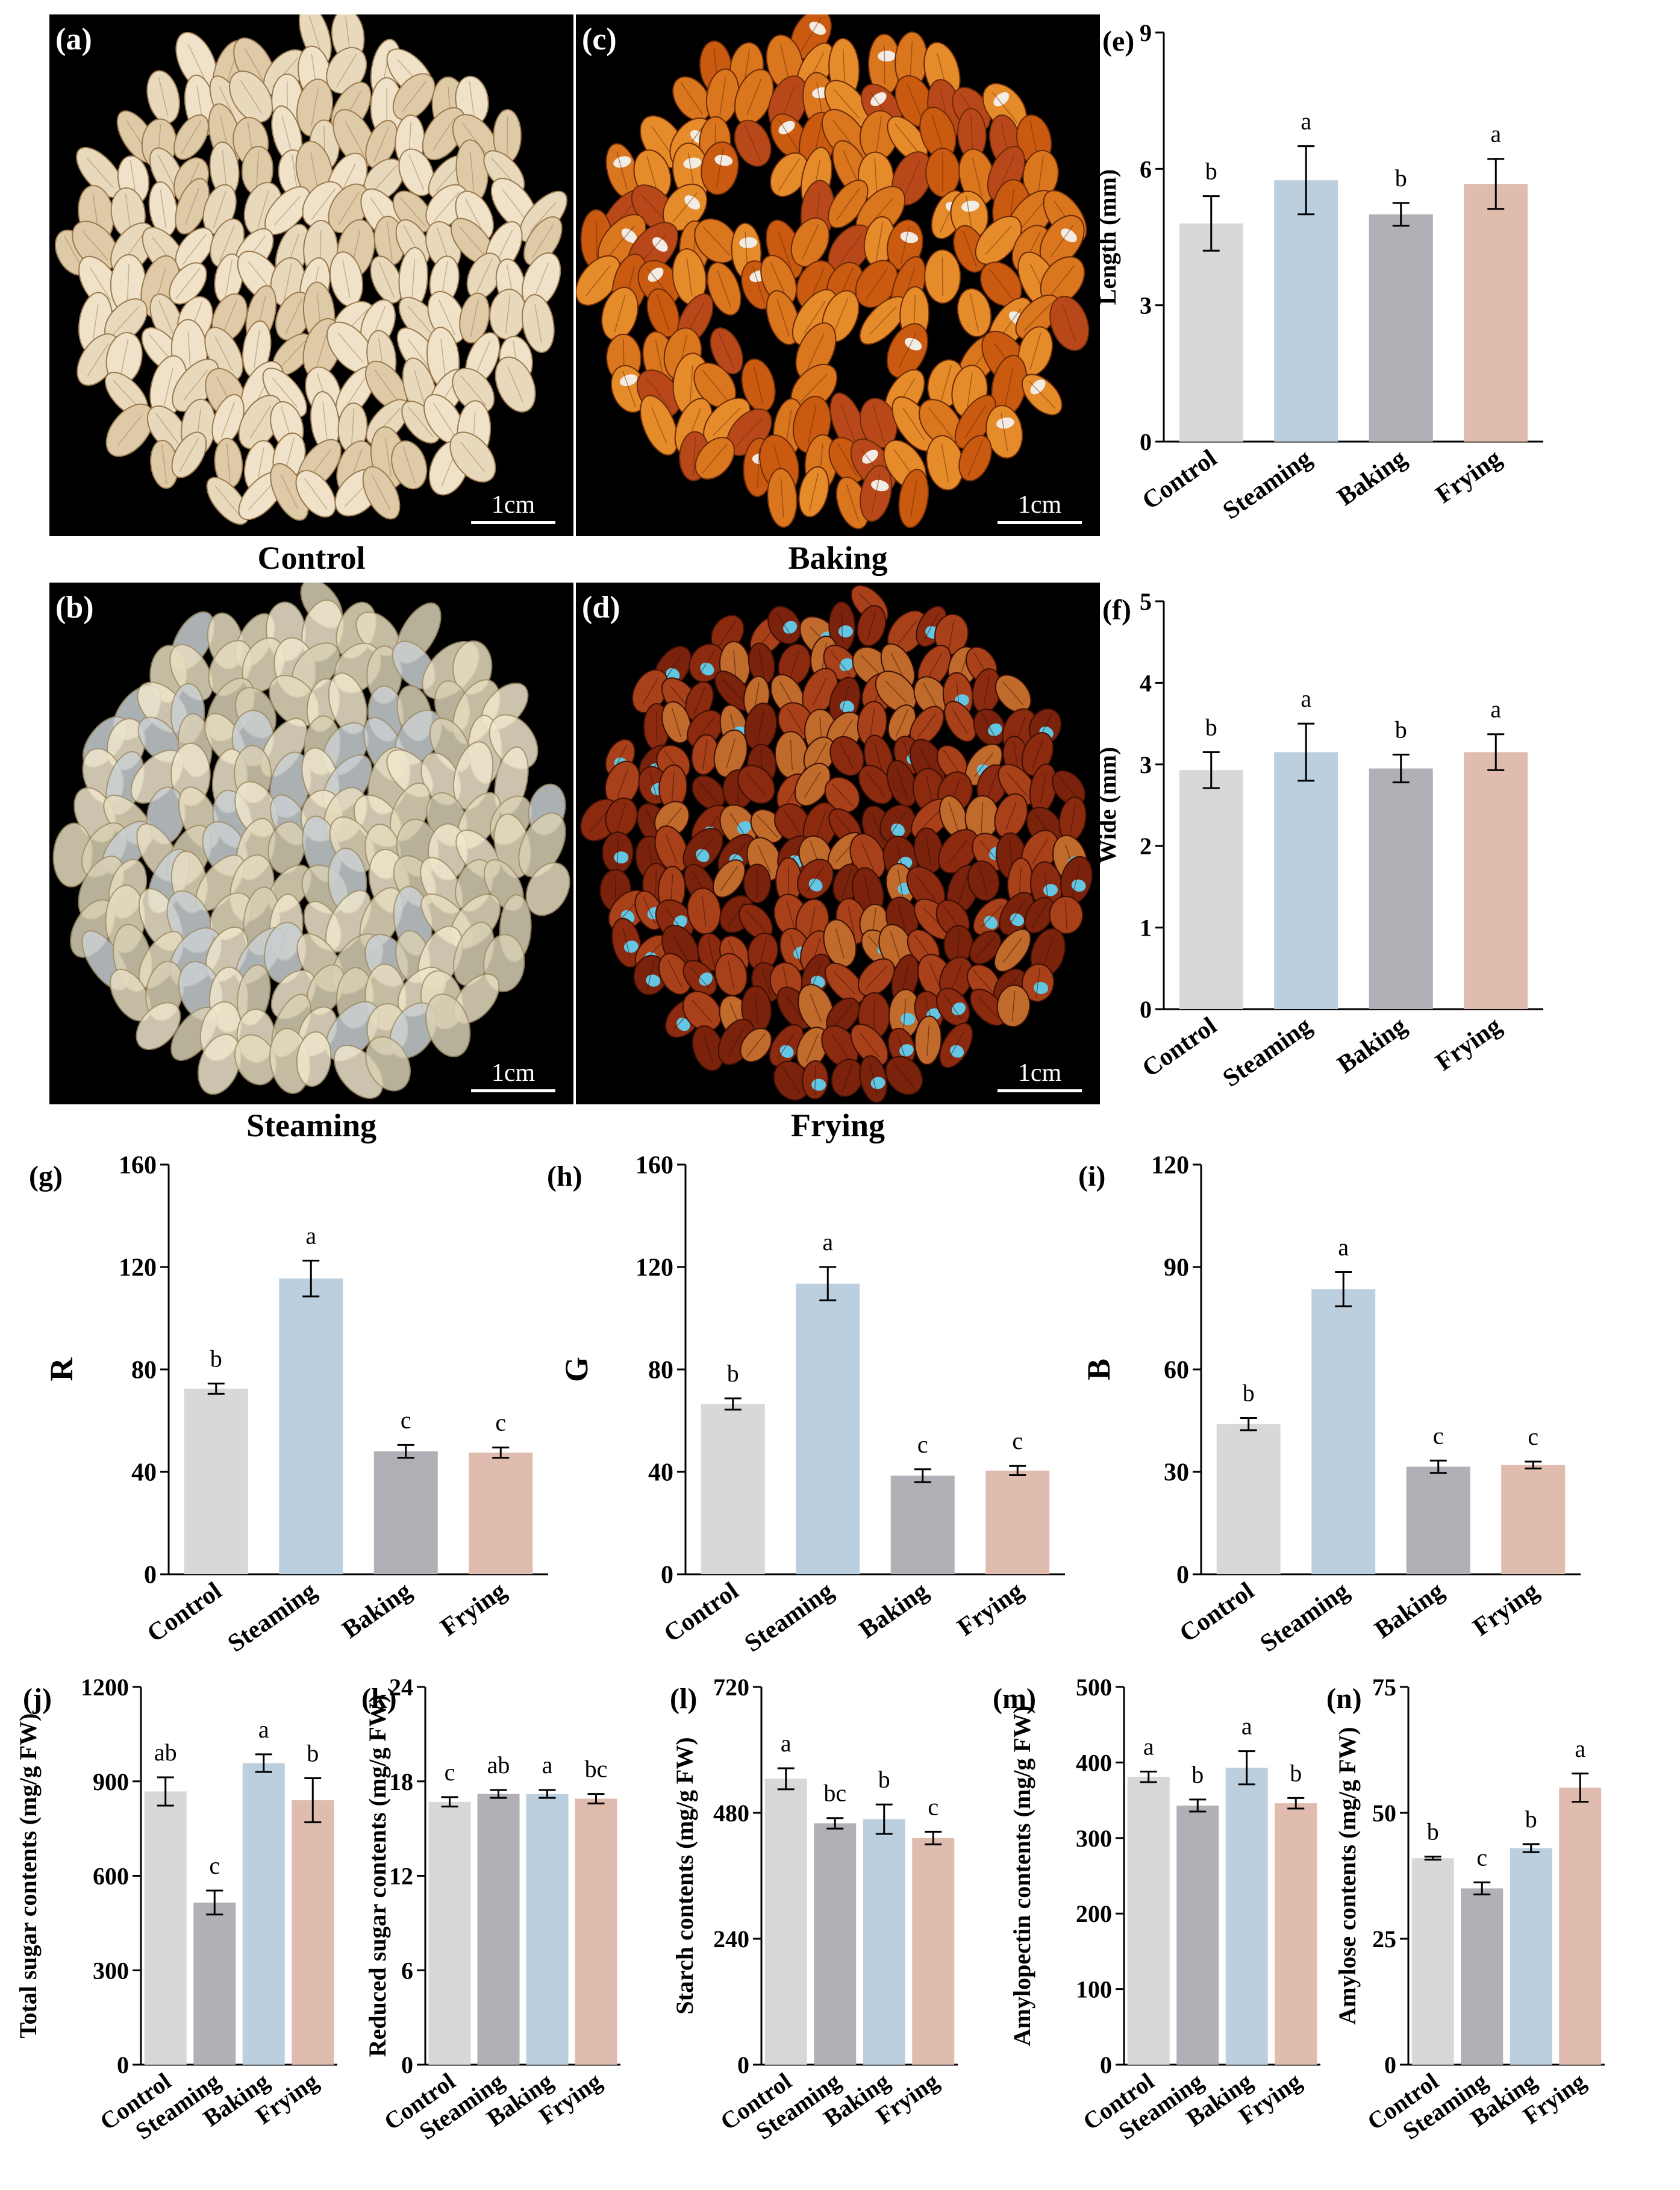 The height and width of the screenshot is (2190, 1680). Describe the element at coordinates (311, 275) in the screenshot. I see `photo-control: (a) 1cm` at that location.